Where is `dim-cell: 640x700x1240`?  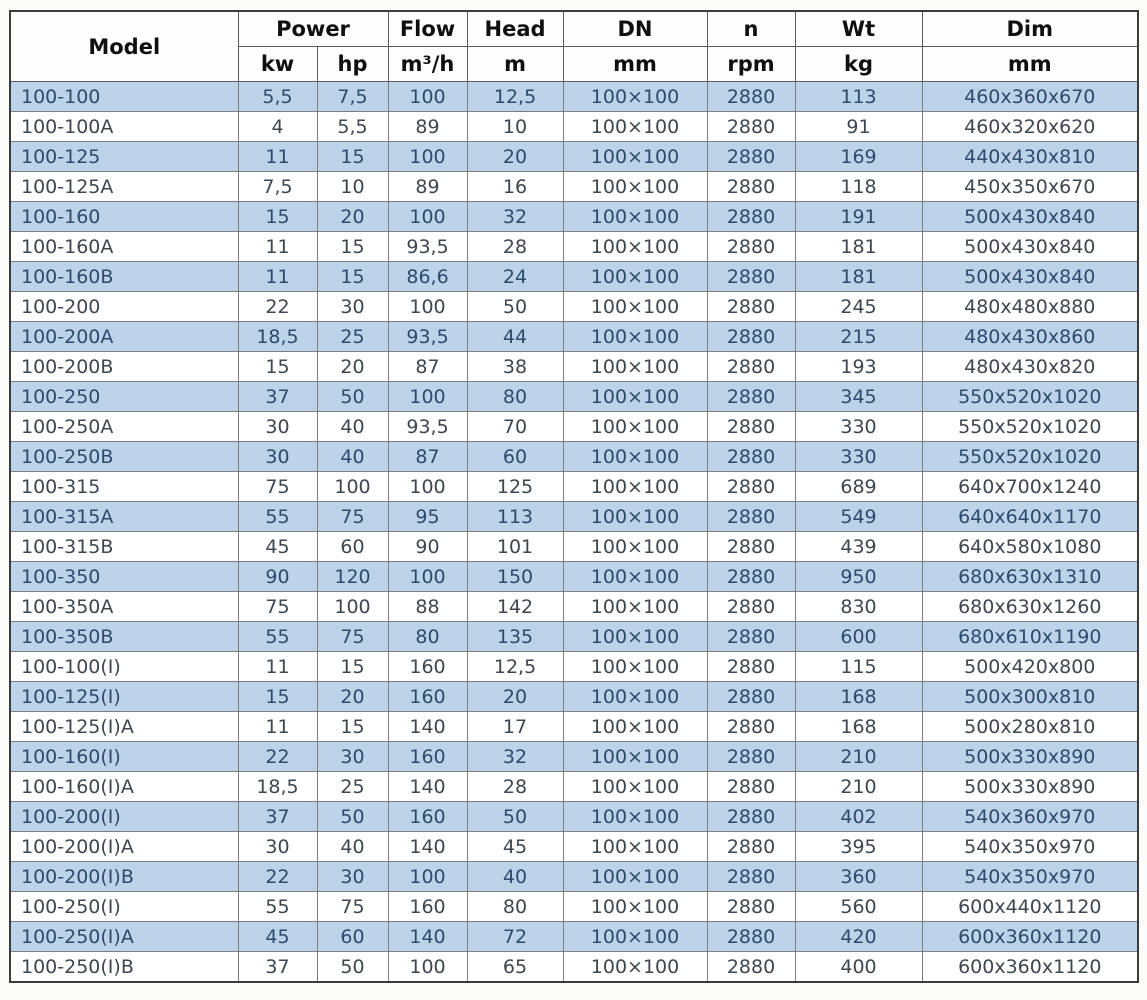 dim-cell: 640x700x1240 is located at coordinates (1030, 486).